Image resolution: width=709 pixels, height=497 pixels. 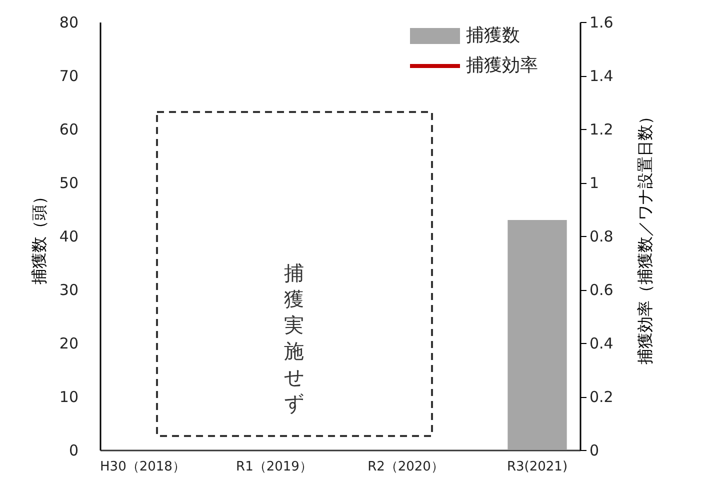 What do you see at coordinates (73, 451) in the screenshot?
I see `y-tick-label: 0` at bounding box center [73, 451].